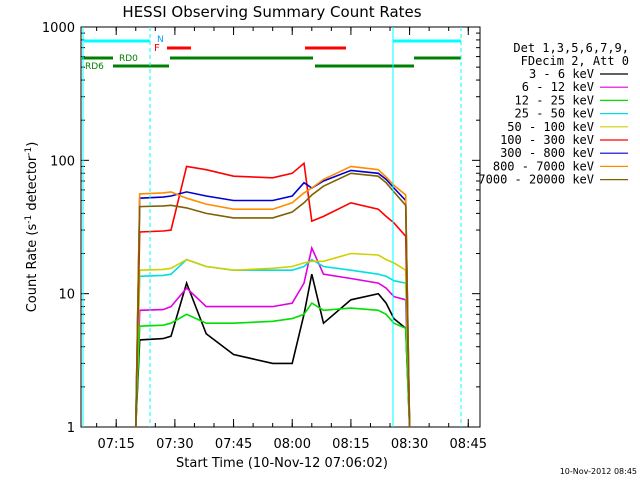  I want to click on legend-label: 7000 - 20000 keV, so click(536, 180).